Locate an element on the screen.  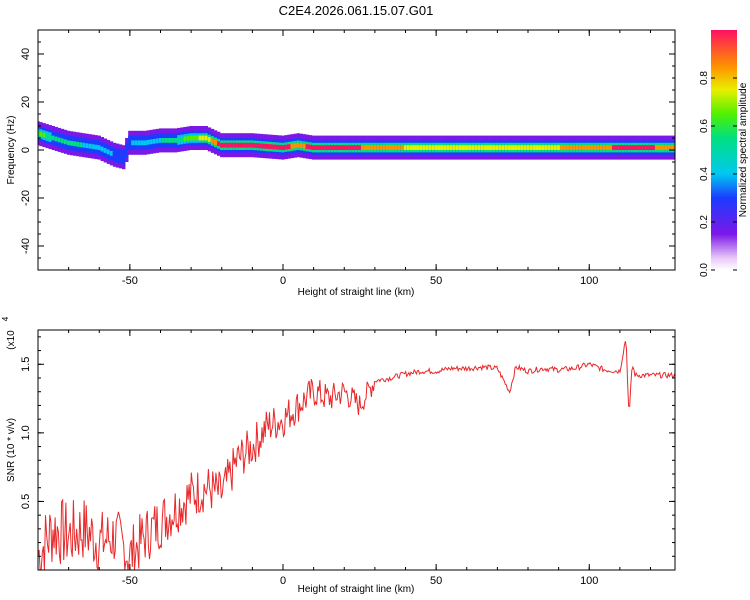
snr-x-label: Height of straight line (km) is located at coordinates (356, 589).